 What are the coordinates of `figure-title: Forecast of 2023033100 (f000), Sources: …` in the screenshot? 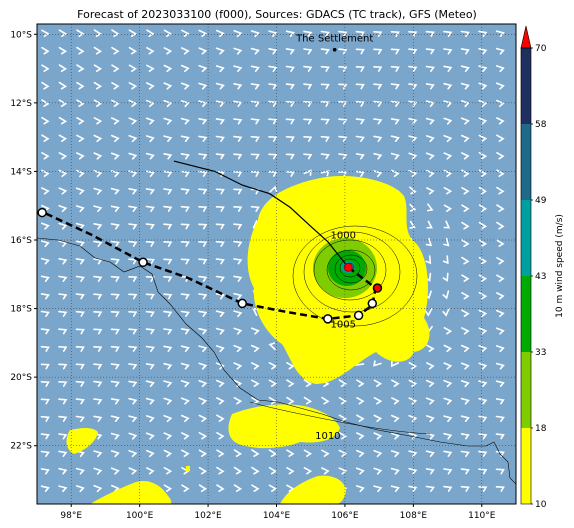 It's located at (277, 14).